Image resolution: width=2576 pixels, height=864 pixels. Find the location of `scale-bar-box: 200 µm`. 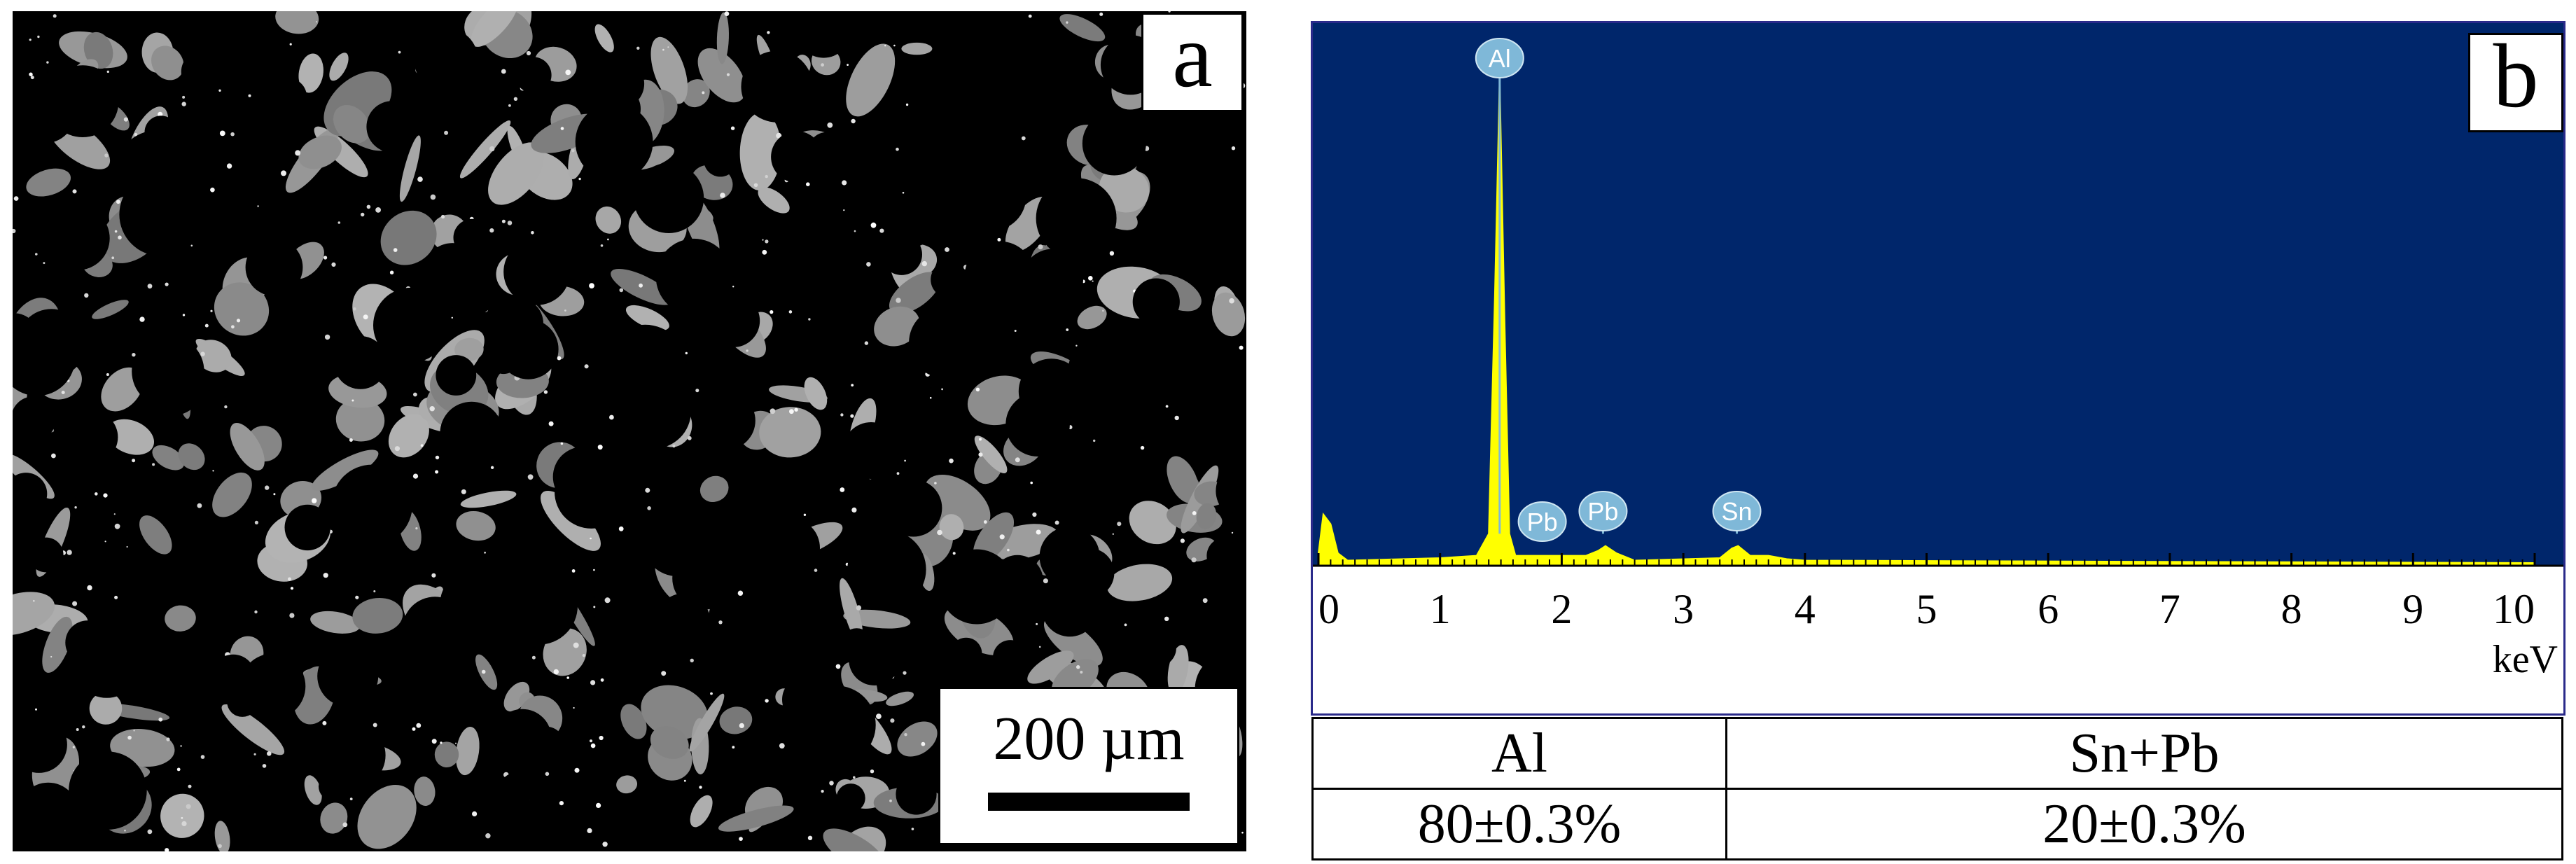

scale-bar-box: 200 µm is located at coordinates (1088, 766).